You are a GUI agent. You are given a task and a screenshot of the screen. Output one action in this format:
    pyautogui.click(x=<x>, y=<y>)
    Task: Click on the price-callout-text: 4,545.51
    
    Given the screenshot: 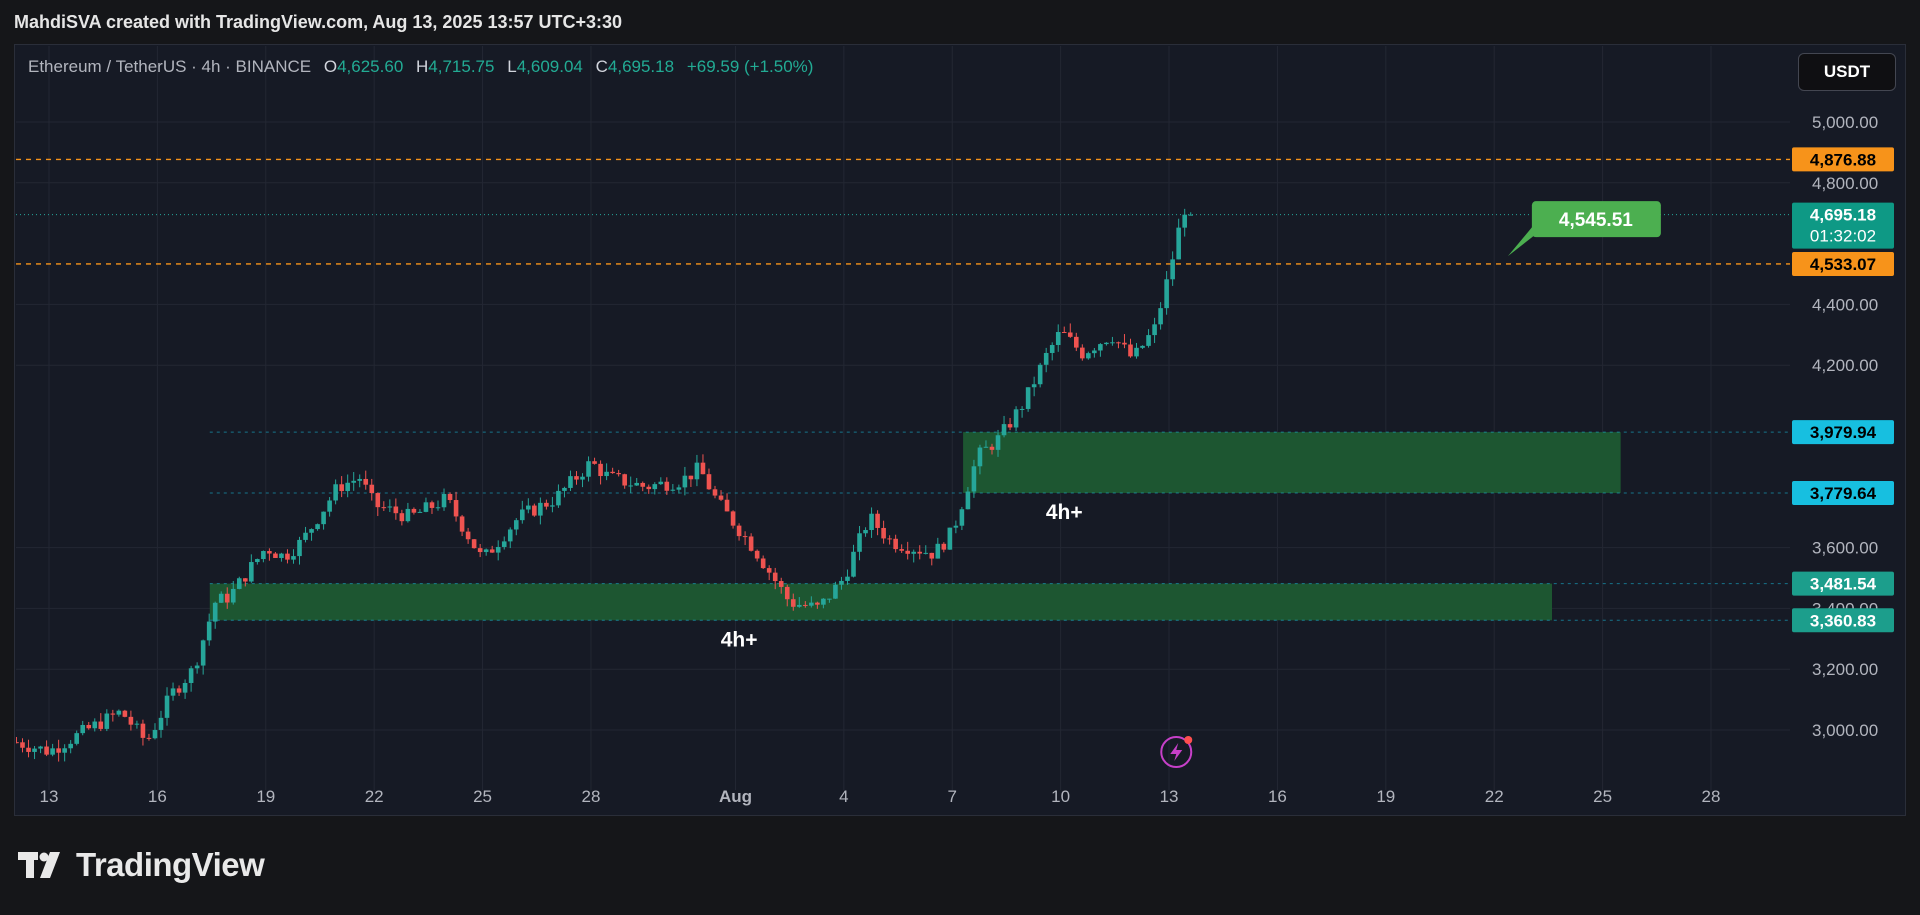 What is the action you would take?
    pyautogui.click(x=1596, y=220)
    